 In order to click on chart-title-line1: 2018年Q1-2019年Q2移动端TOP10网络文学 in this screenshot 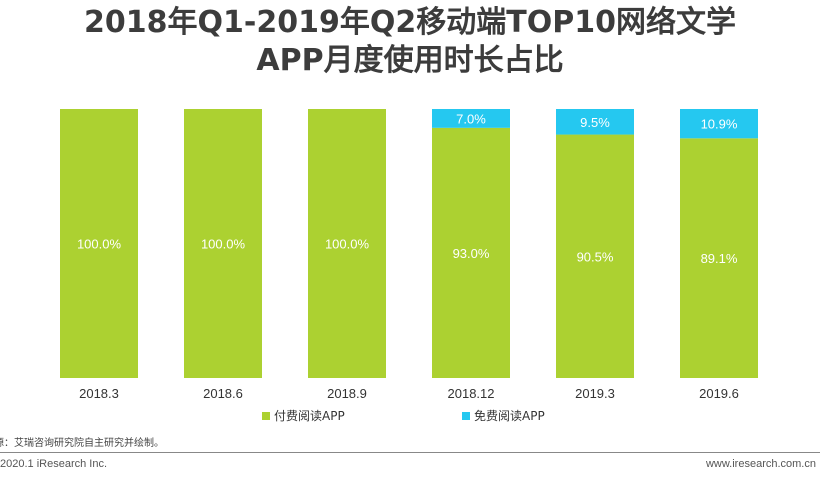, I will do `click(410, 22)`.